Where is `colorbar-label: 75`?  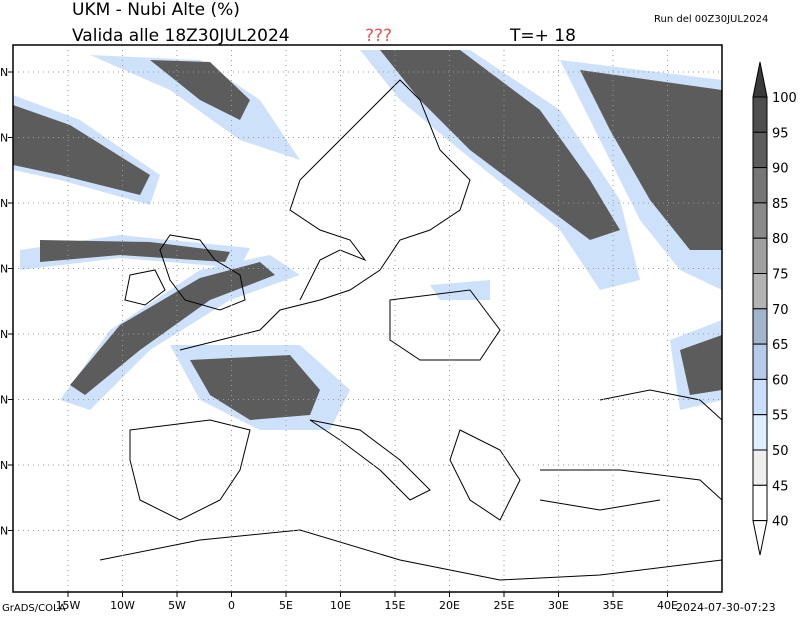 colorbar-label: 75 is located at coordinates (780, 275).